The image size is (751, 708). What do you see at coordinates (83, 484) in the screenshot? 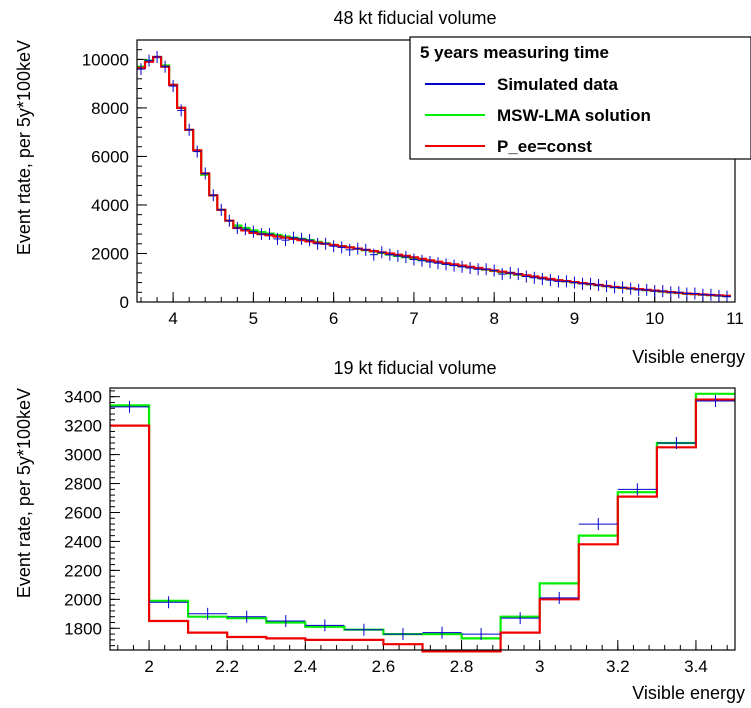
I see `y-tick-label: 2800` at bounding box center [83, 484].